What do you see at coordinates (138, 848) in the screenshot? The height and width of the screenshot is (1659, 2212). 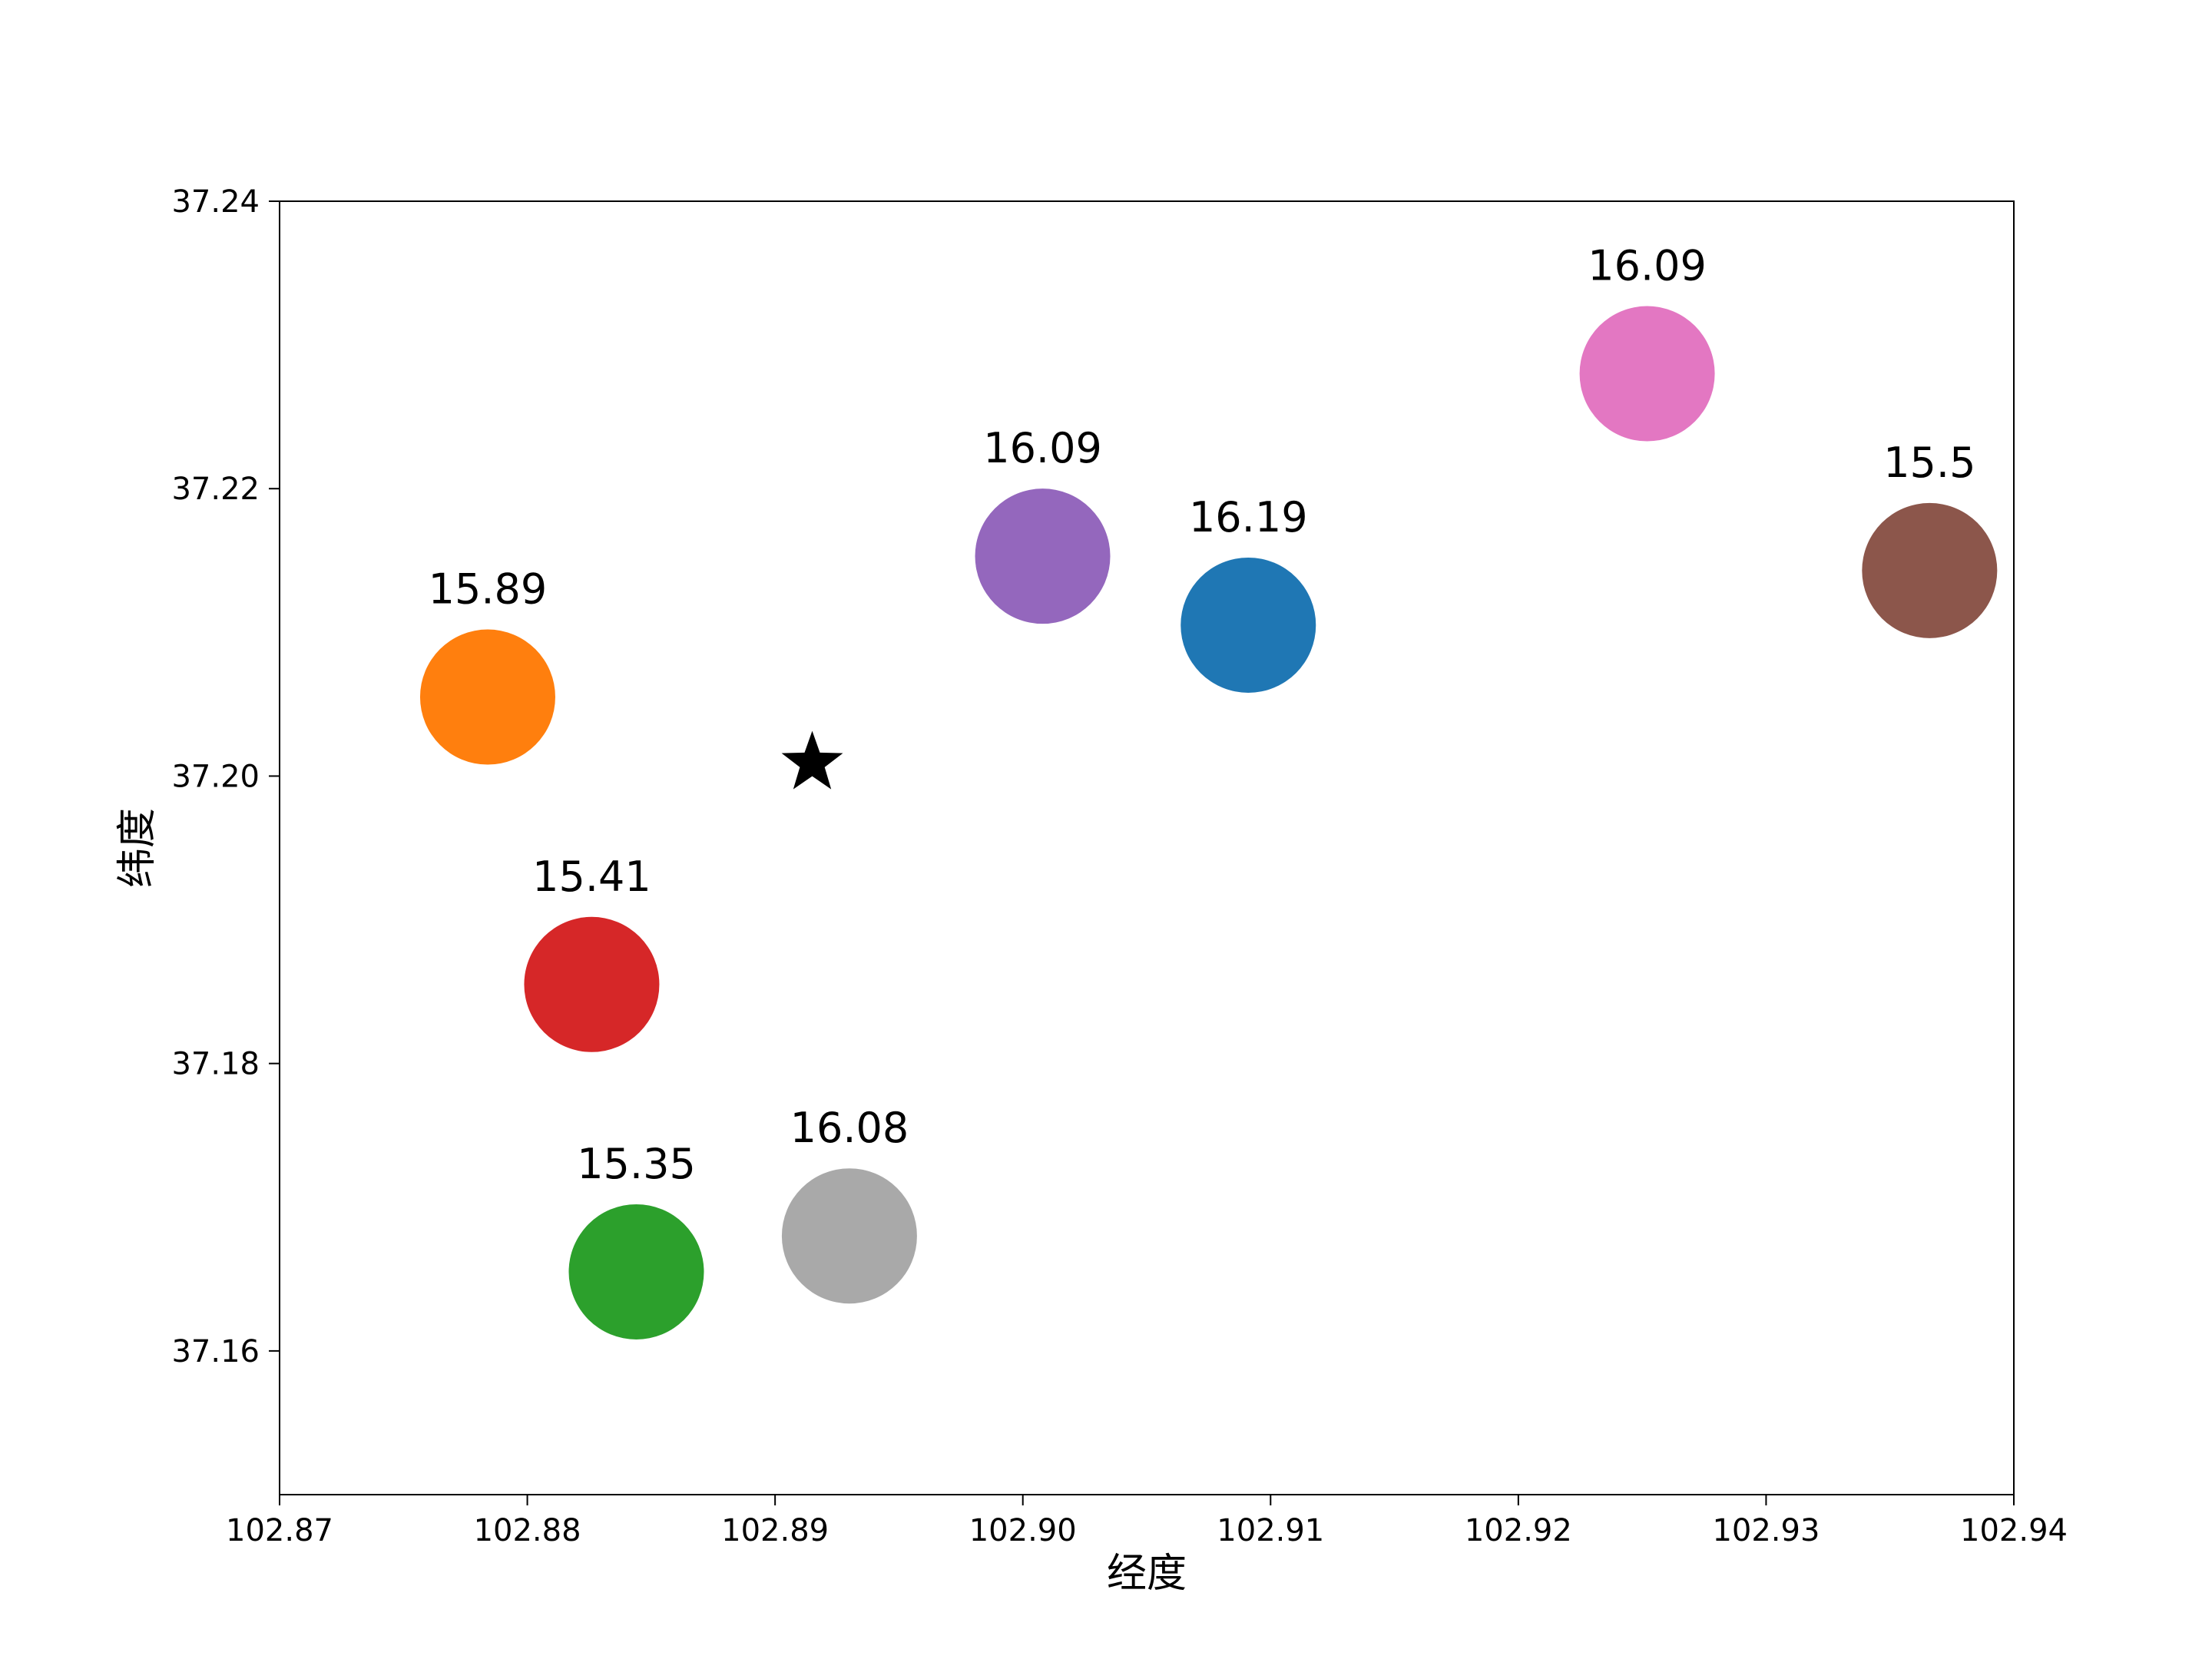 I see `y-axis-title: 纬度` at bounding box center [138, 848].